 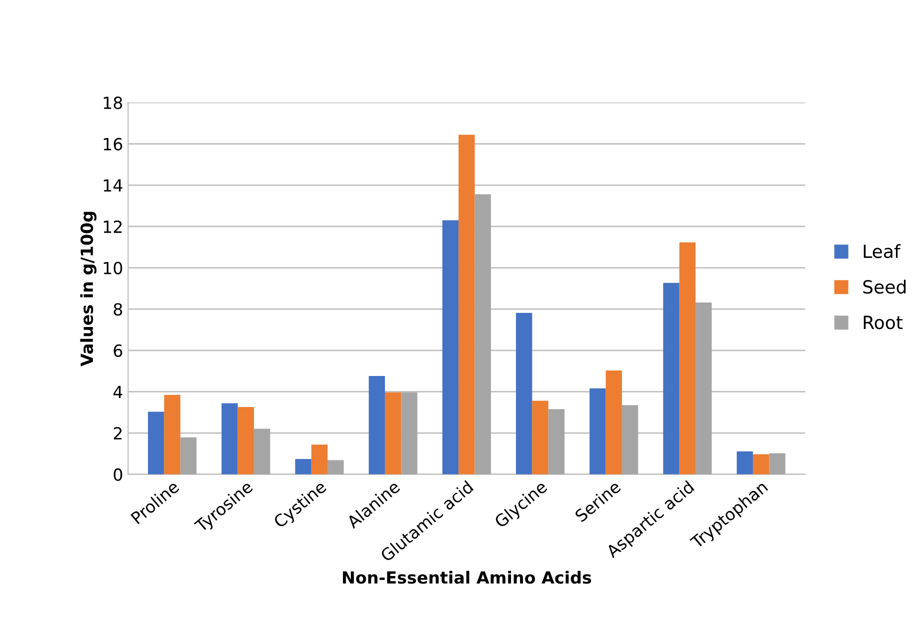 I want to click on y-tick-label: 6, so click(x=118, y=350).